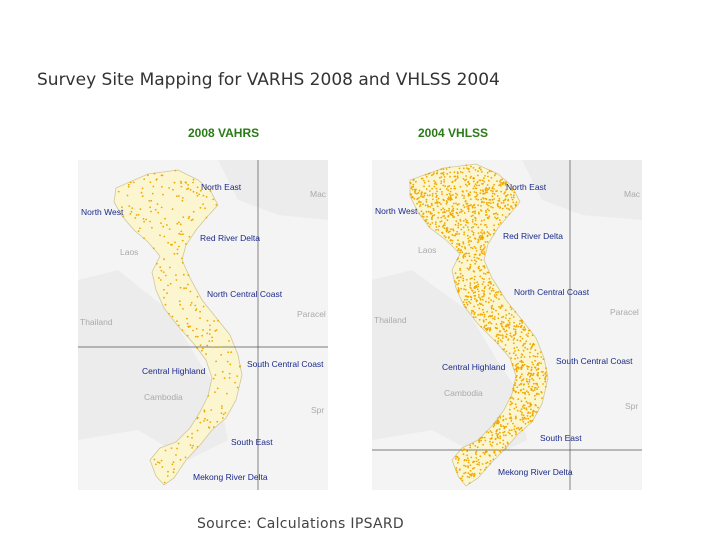 The height and width of the screenshot is (540, 720). What do you see at coordinates (300, 524) in the screenshot?
I see `source-note: Source: Calculations IPSARD` at bounding box center [300, 524].